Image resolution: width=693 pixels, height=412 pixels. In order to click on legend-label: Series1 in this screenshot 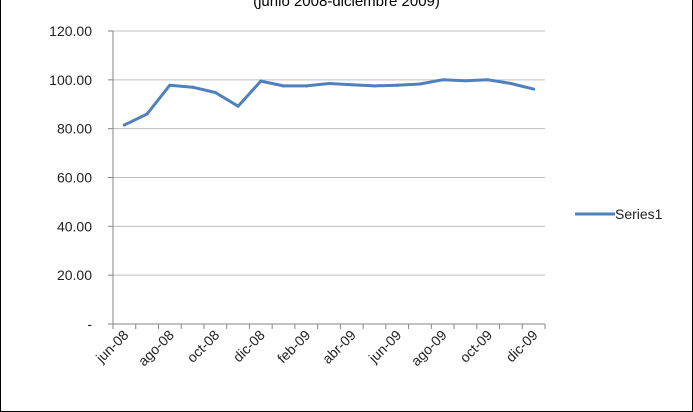, I will do `click(639, 214)`.